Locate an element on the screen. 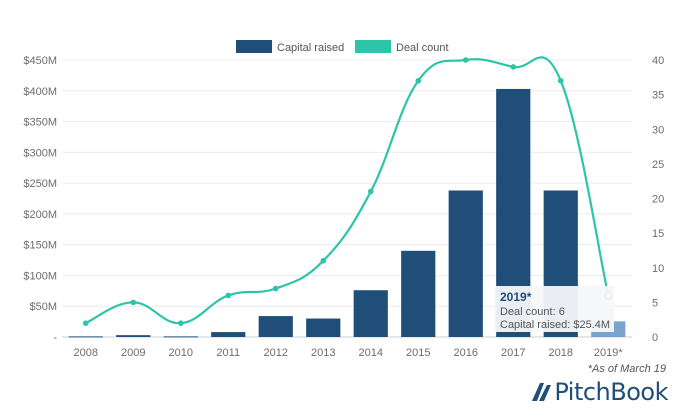 The image size is (680, 420). bar-2010 is located at coordinates (180, 337).